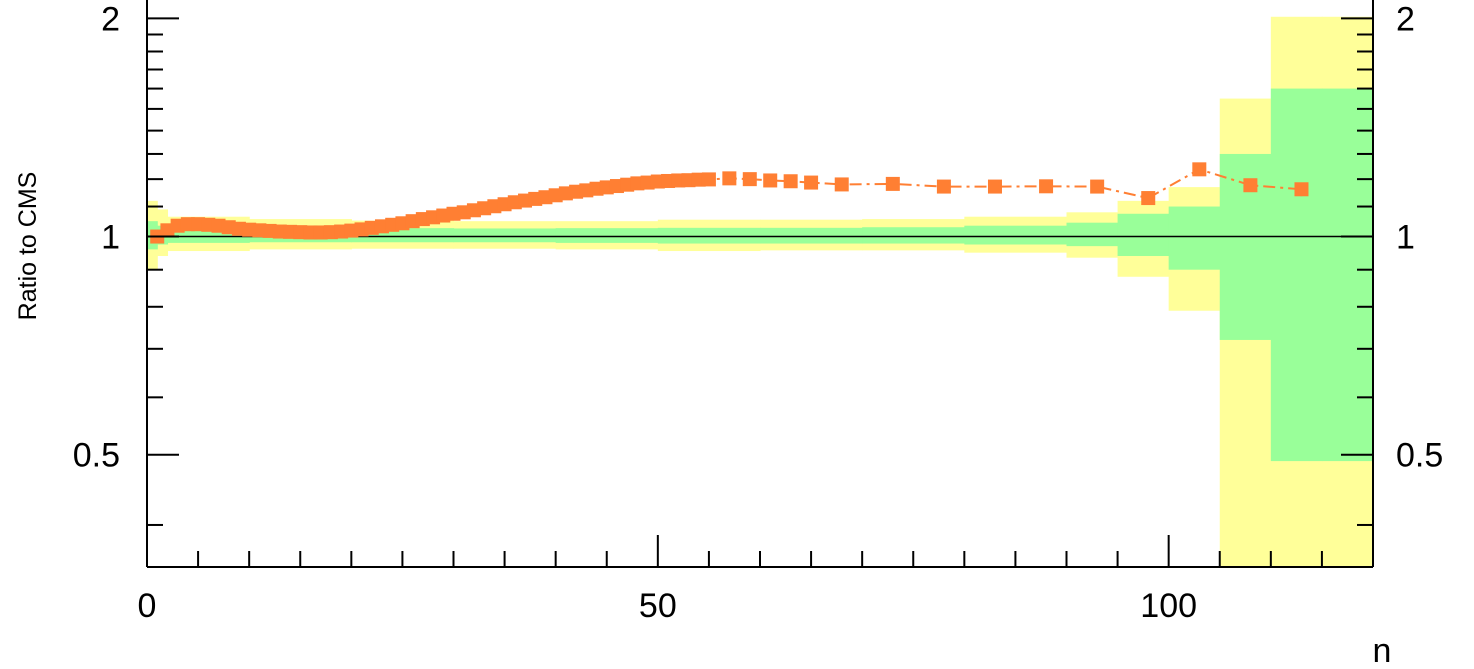  Describe the element at coordinates (658, 606) in the screenshot. I see `x-tick-label: 50` at that location.